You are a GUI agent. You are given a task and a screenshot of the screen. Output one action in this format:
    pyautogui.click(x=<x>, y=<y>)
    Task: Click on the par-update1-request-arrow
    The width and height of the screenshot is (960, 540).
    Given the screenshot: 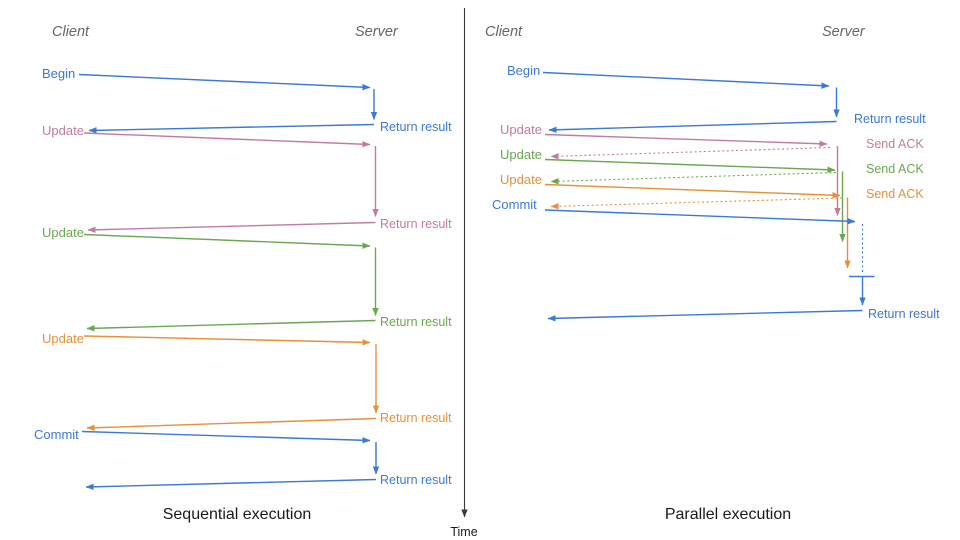 What is the action you would take?
    pyautogui.click(x=686, y=140)
    